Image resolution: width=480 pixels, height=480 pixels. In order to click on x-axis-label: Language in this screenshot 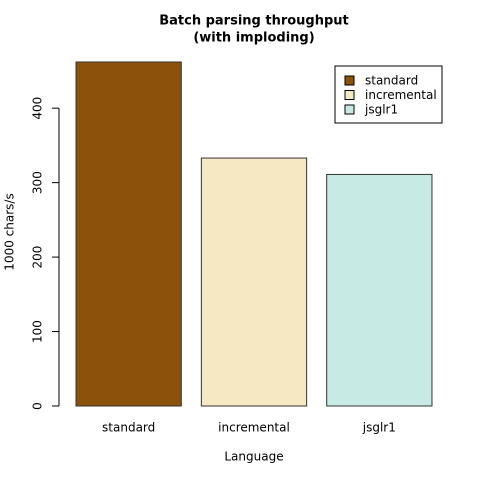, I will do `click(253, 457)`.